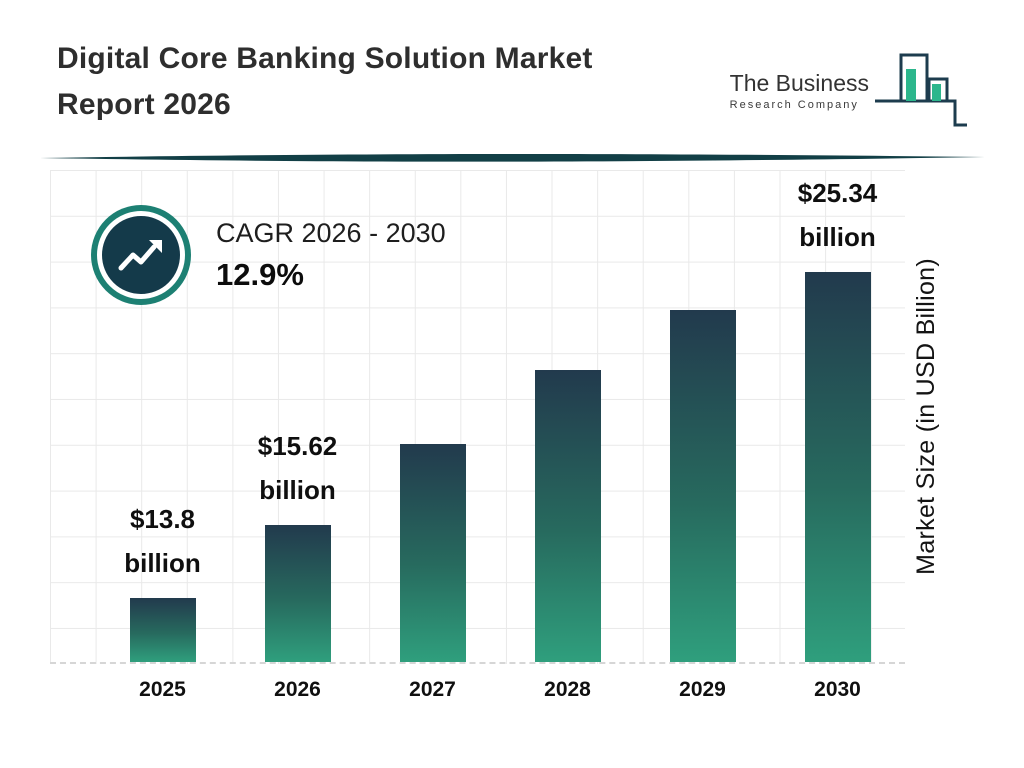  I want to click on bar-2027, so click(432, 553).